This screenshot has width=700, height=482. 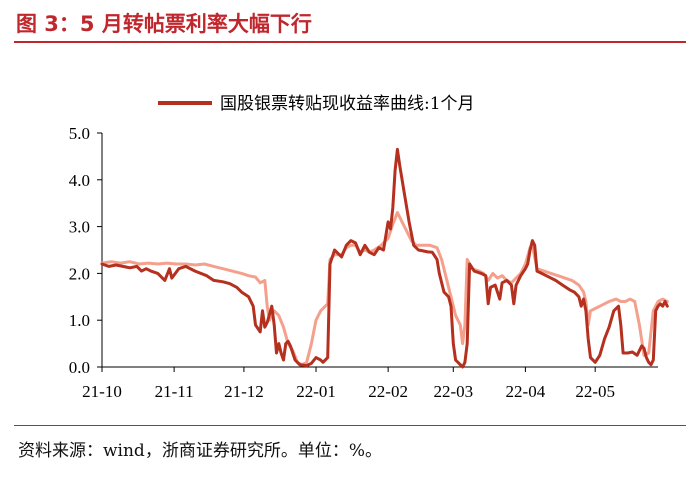 I want to click on y-tick-label: 2.0, so click(x=79, y=273).